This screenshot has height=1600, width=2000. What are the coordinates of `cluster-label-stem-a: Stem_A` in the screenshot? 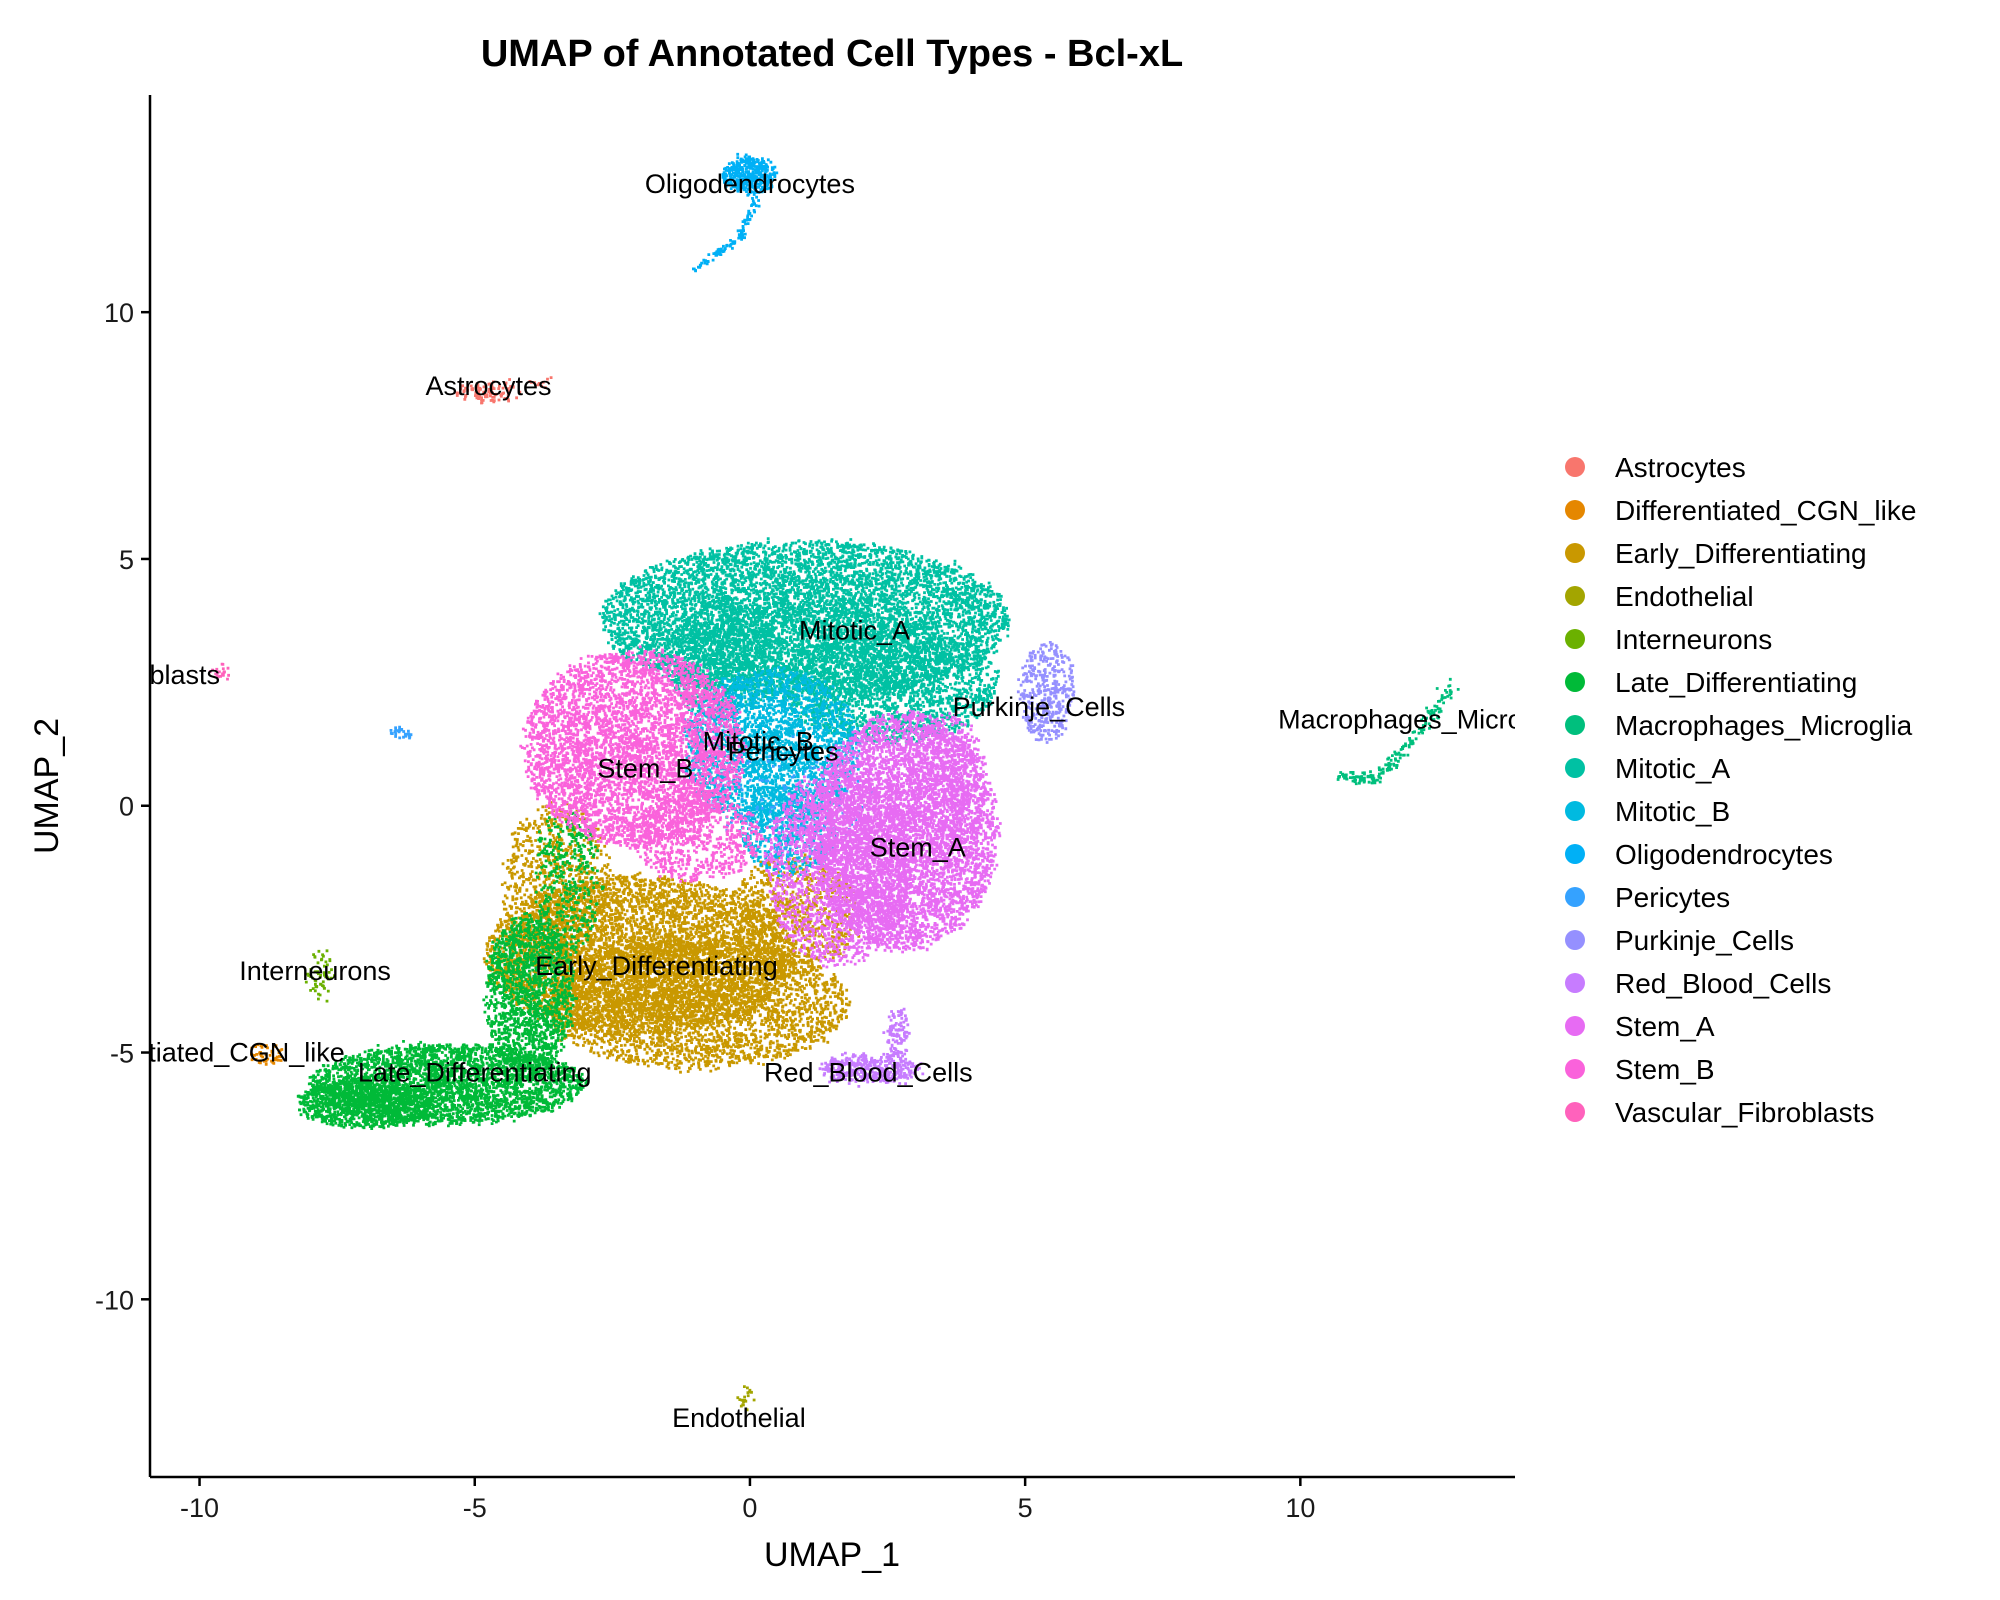 It's located at (918, 848).